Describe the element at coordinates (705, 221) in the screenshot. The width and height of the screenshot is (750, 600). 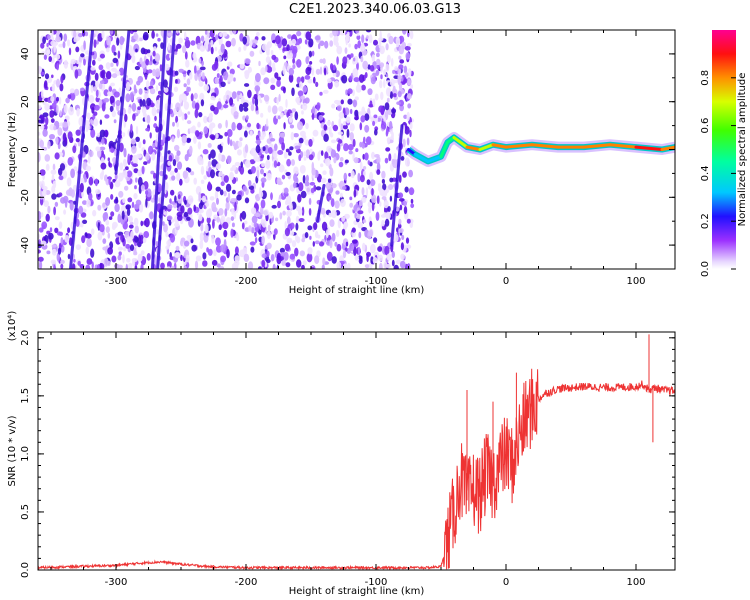
I see `colorbar-tick-label: 0.2` at that location.